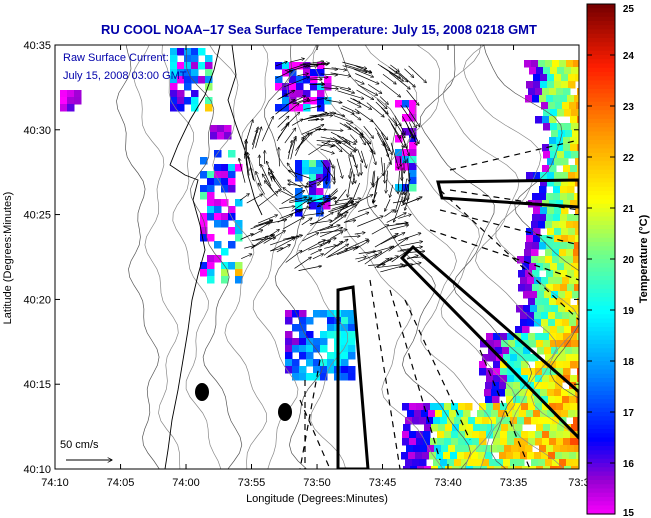  Describe the element at coordinates (37, 385) in the screenshot. I see `y-tick-label: 40:15` at that location.